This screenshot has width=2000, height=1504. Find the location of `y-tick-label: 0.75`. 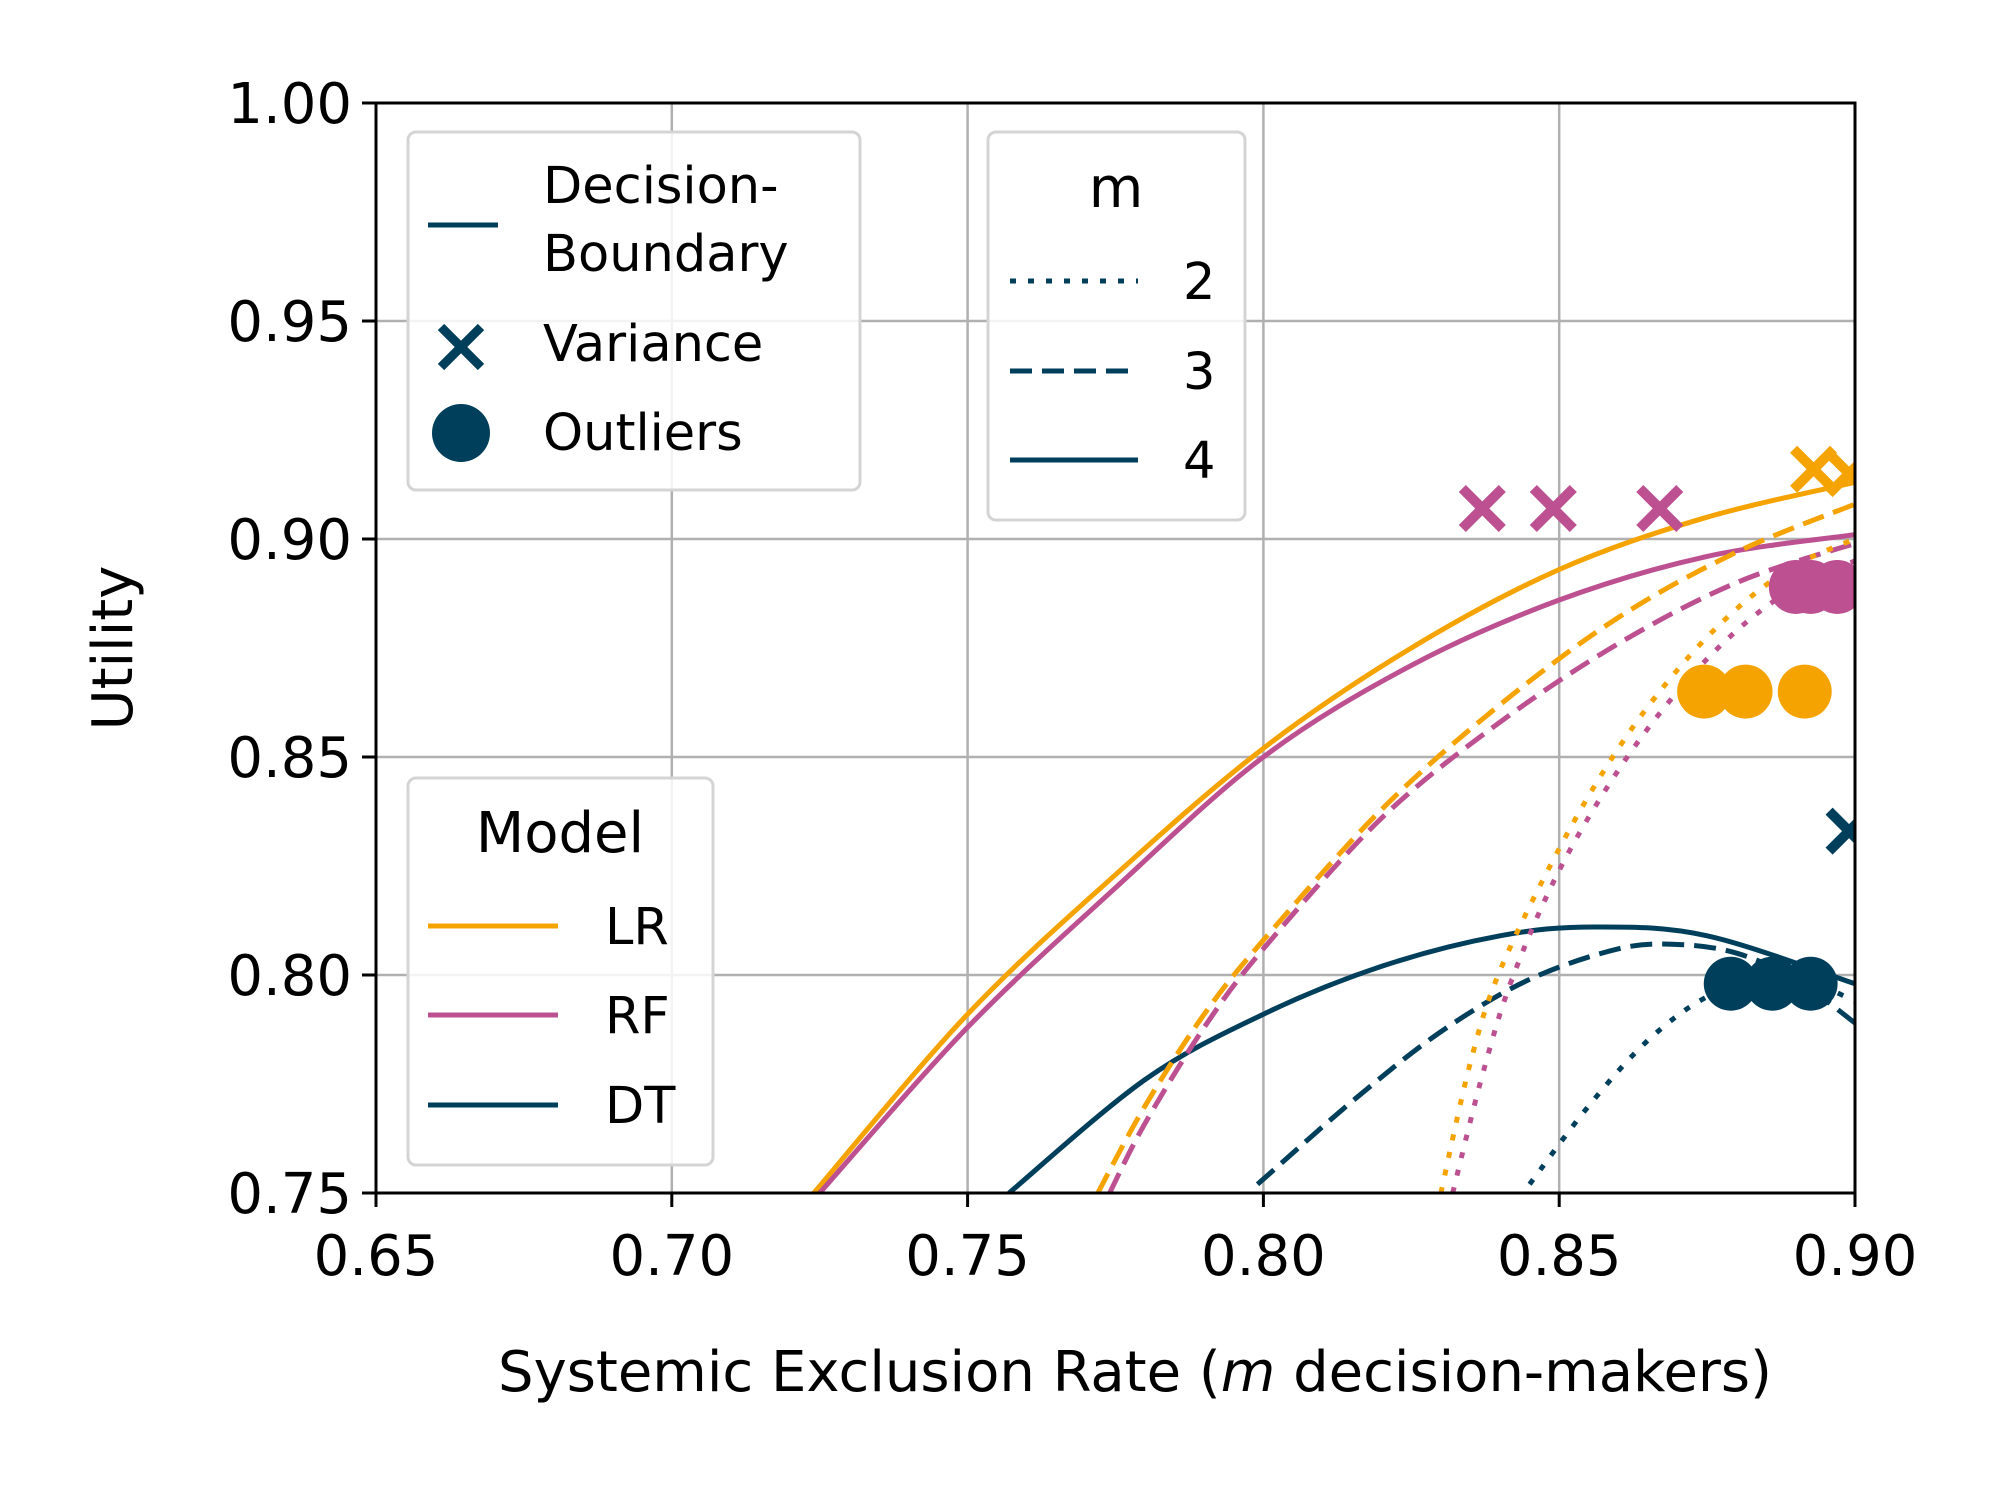

y-tick-label: 0.75 is located at coordinates (289, 1194).